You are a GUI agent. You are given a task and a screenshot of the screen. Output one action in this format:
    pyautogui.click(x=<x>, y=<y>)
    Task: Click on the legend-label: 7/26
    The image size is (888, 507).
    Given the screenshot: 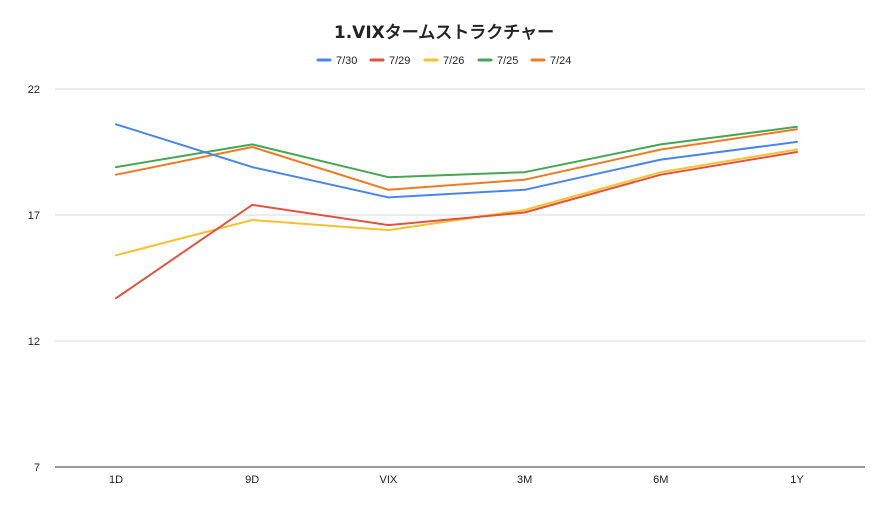 What is the action you would take?
    pyautogui.click(x=453, y=61)
    